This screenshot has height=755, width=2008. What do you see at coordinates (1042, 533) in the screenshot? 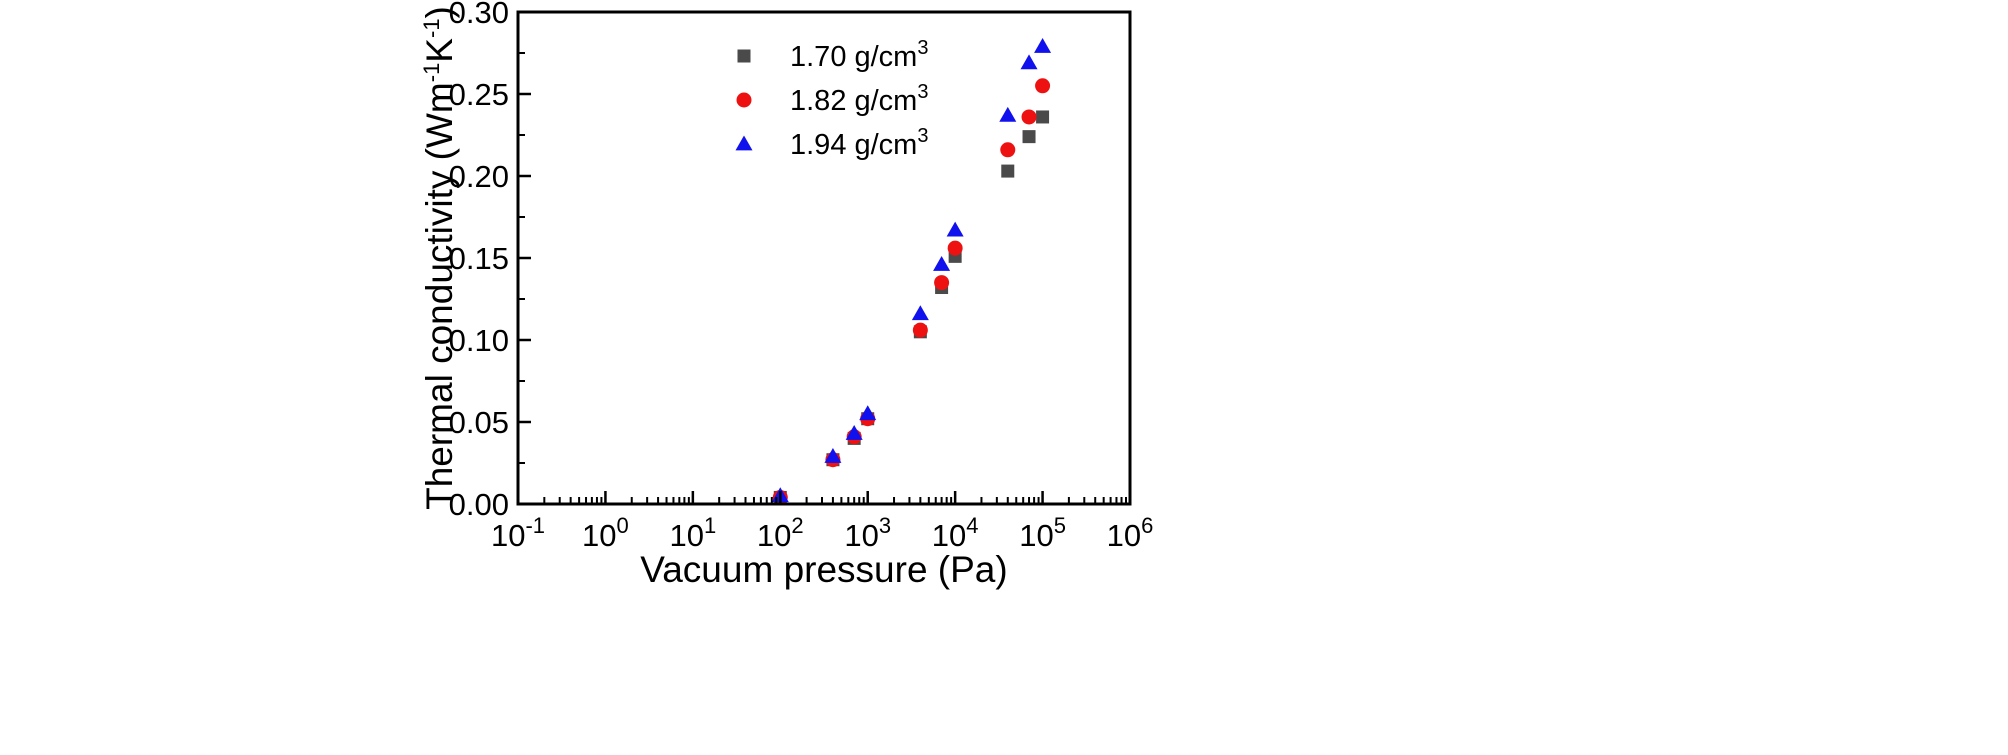
I see `x-tick-label: 10⁵` at bounding box center [1042, 533].